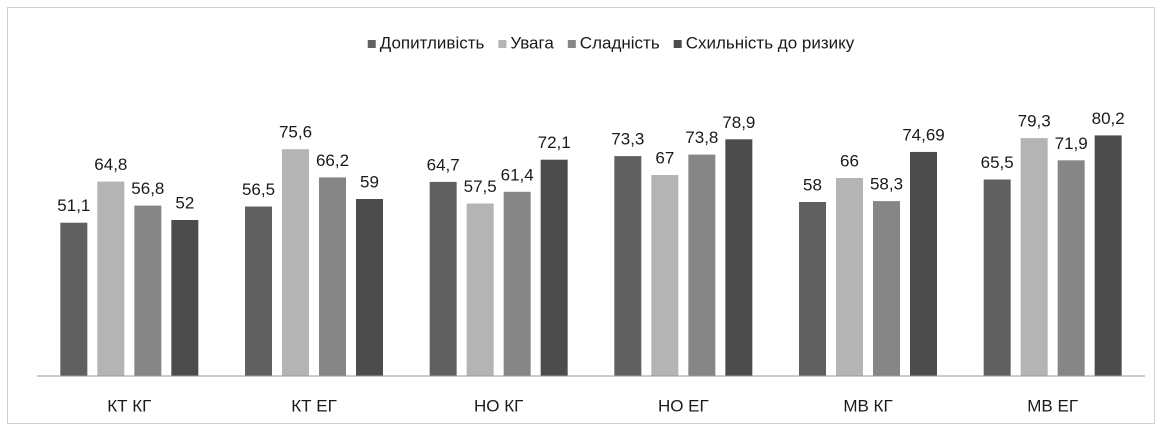 Image resolution: width=1163 pixels, height=430 pixels. What do you see at coordinates (701, 137) in the screenshot?
I see `data-label: 73,8` at bounding box center [701, 137].